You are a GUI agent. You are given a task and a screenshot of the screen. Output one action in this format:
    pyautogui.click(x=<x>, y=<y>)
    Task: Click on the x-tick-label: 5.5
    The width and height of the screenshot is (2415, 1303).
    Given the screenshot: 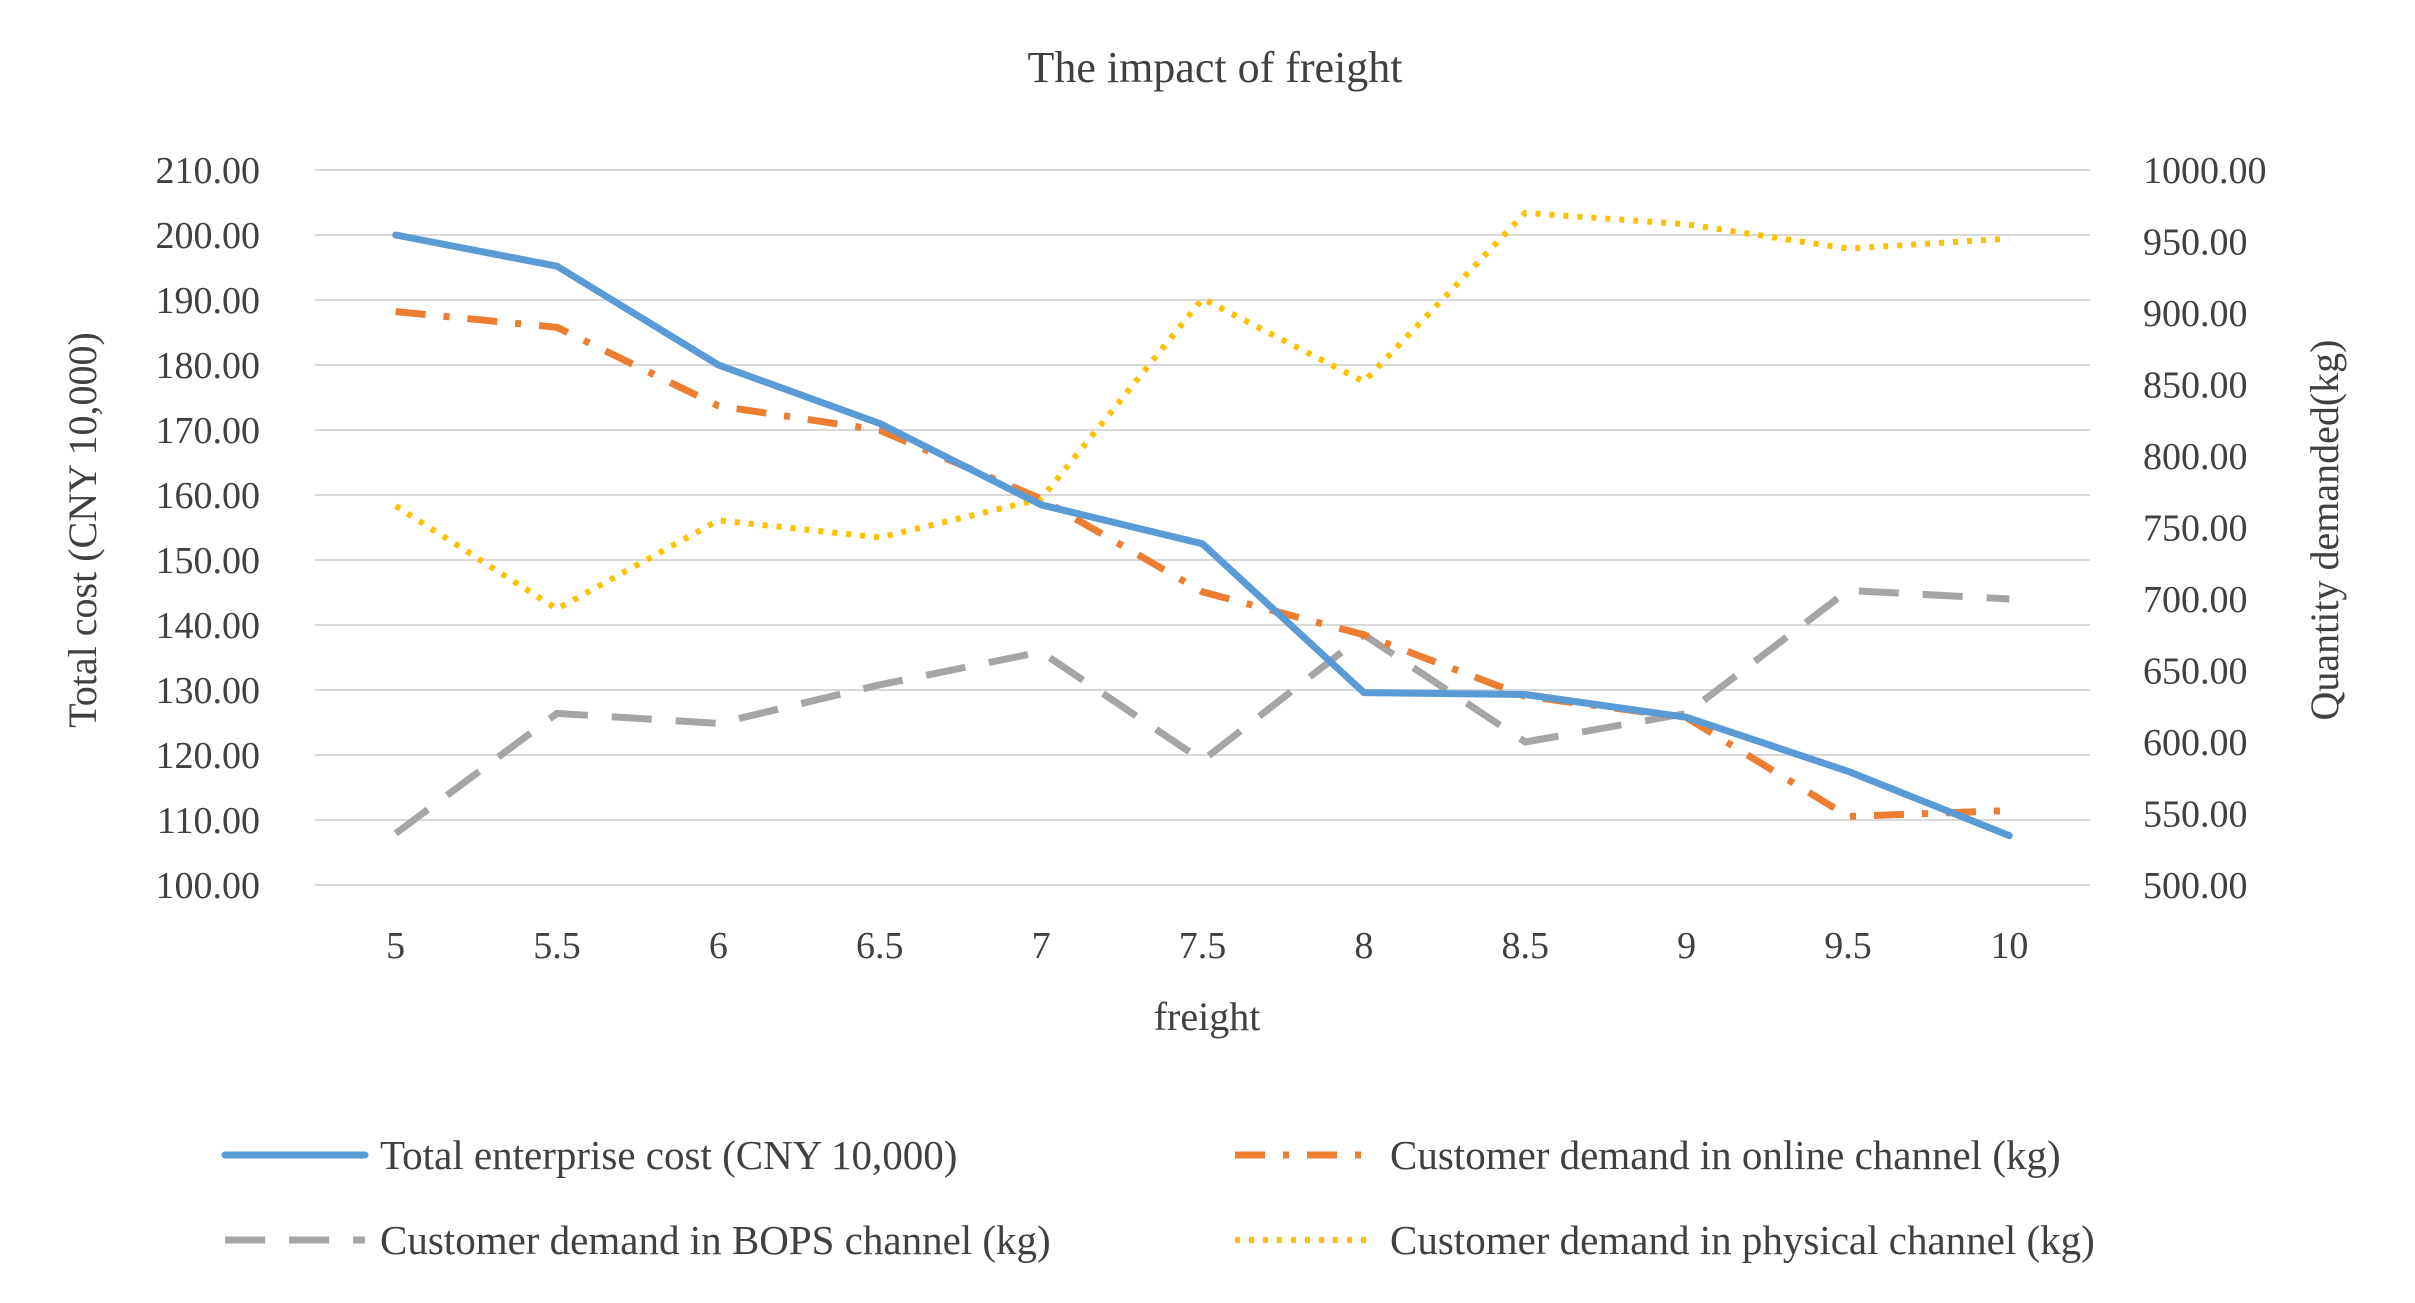 What is the action you would take?
    pyautogui.click(x=557, y=946)
    